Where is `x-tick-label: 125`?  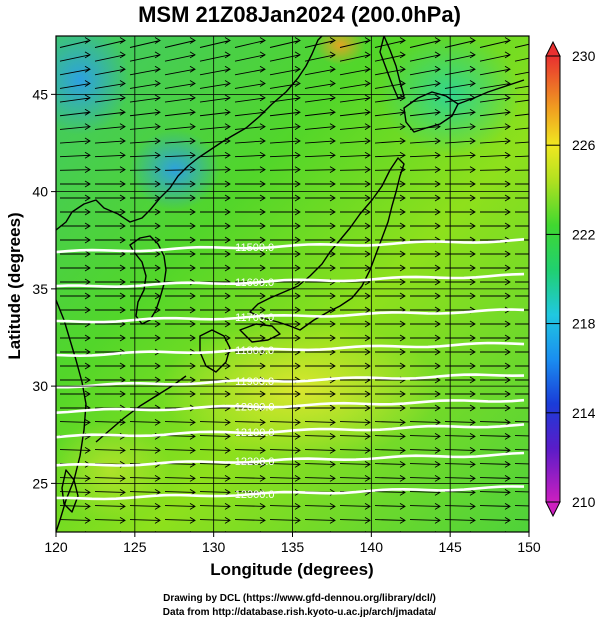
x-tick-label: 125 is located at coordinates (135, 547).